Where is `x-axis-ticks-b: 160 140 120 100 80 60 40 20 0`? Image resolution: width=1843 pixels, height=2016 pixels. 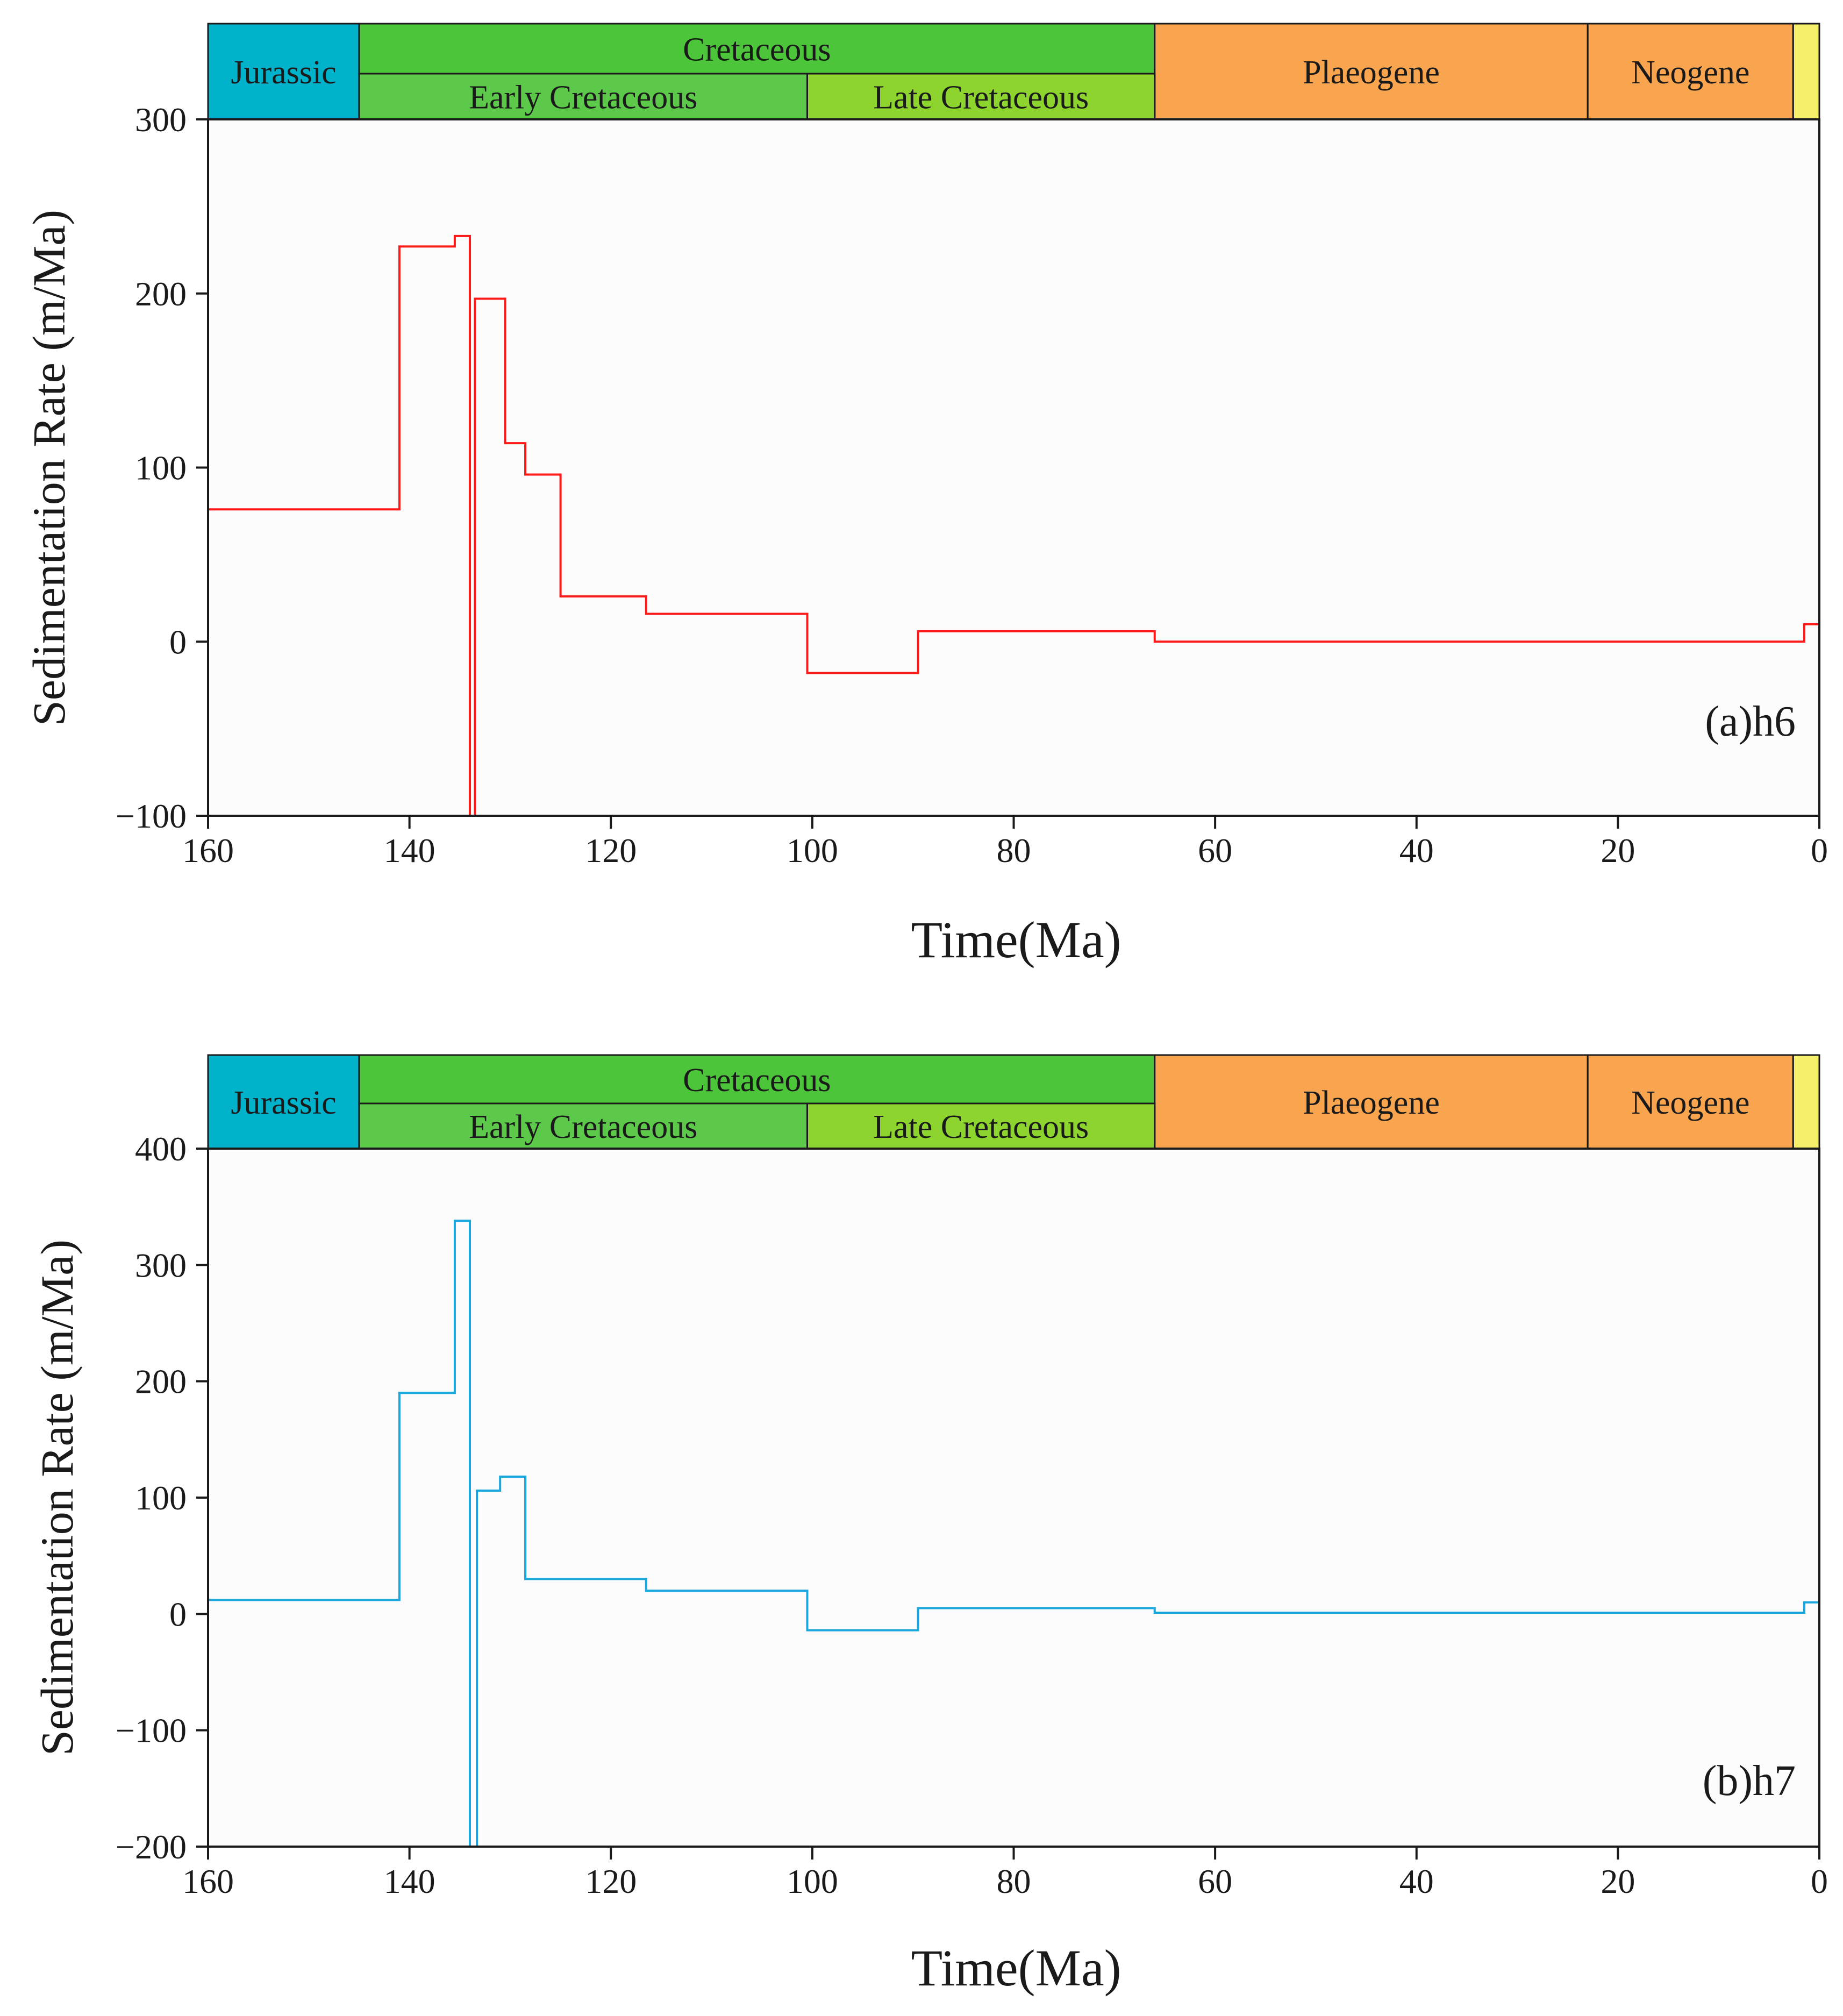
x-axis-ticks-b: 160 140 120 100 80 60 40 20 0 is located at coordinates (1005, 1873).